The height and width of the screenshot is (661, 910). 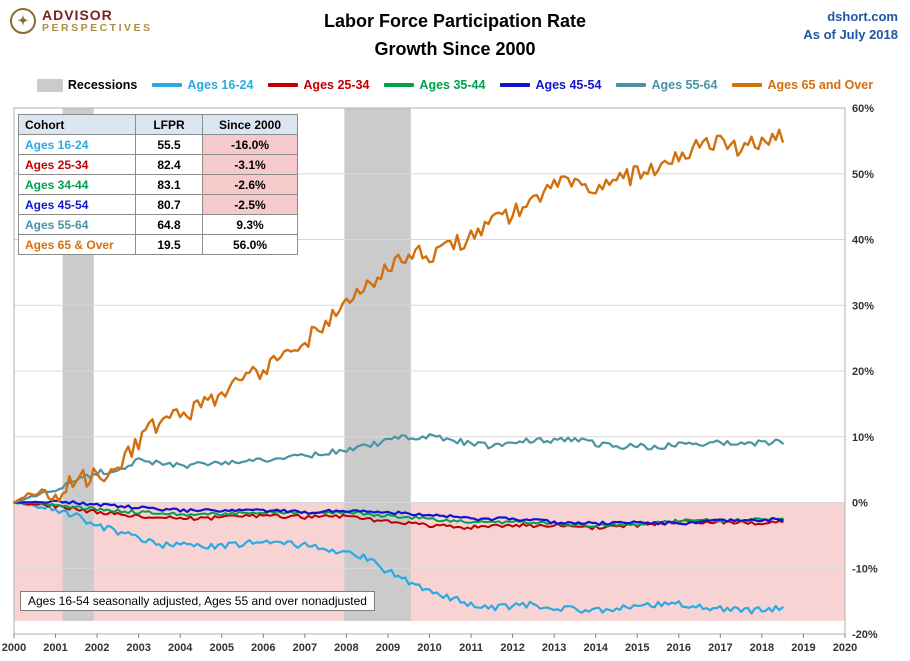 What do you see at coordinates (77, 224) in the screenshot?
I see `cohort-cell: Ages 55-64` at bounding box center [77, 224].